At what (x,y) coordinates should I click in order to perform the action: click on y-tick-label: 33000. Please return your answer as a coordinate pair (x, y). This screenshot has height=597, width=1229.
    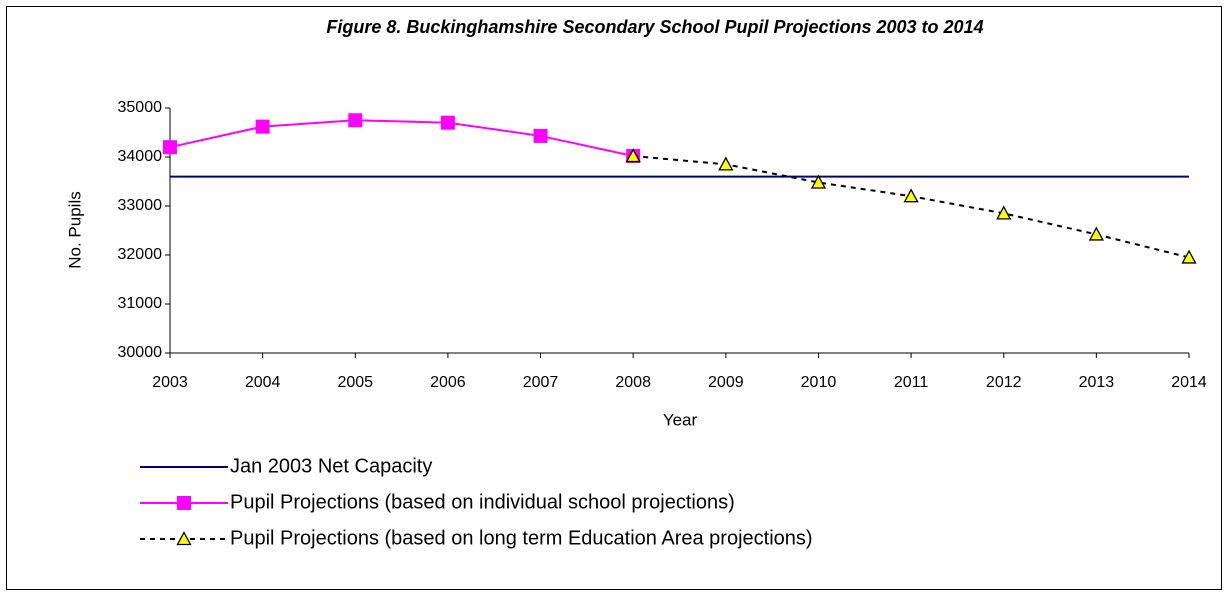
    Looking at the image, I should click on (140, 205).